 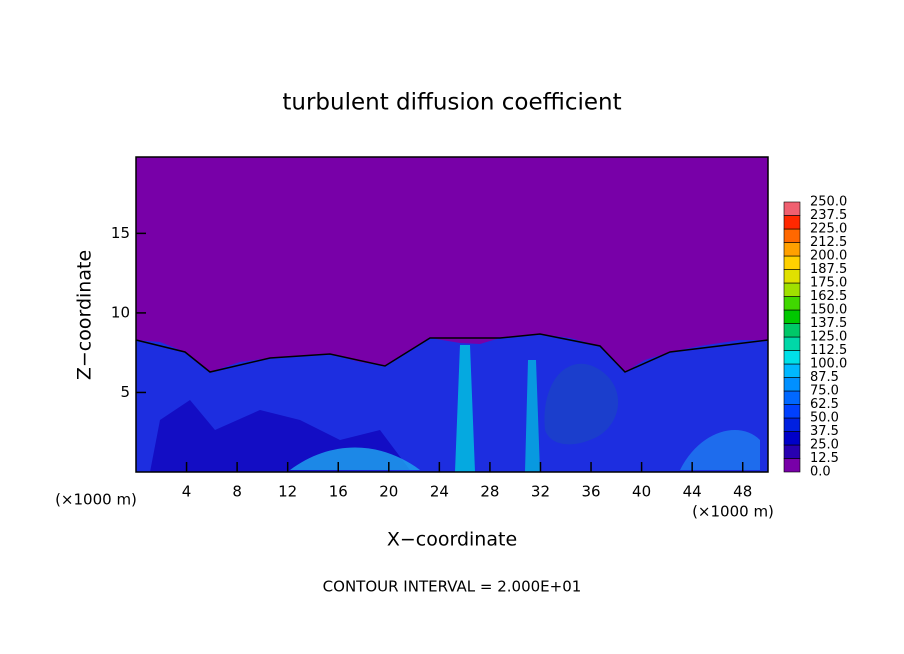 What do you see at coordinates (120, 233) in the screenshot?
I see `y-tick-label: 15` at bounding box center [120, 233].